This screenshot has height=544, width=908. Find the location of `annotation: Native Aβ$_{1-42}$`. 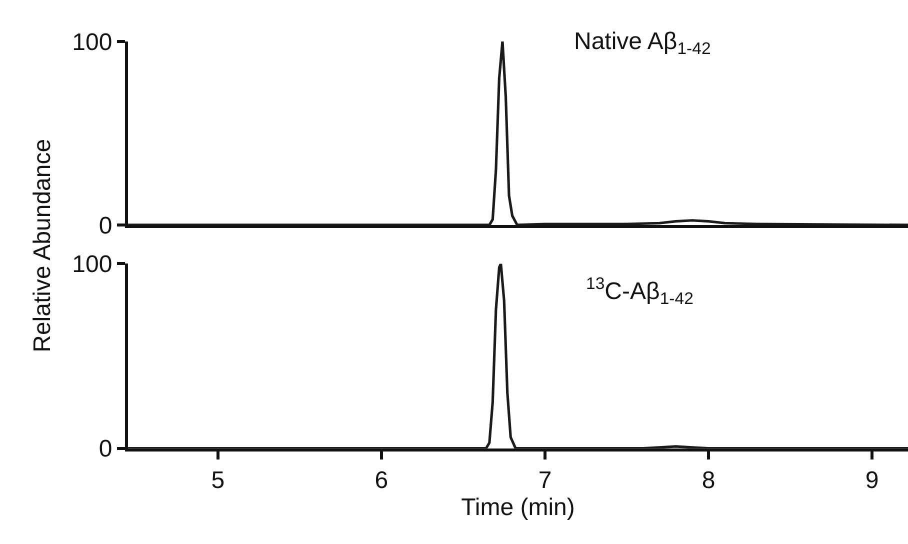

annotation: Native Aβ$_{1-42}$ is located at coordinates (642, 43).